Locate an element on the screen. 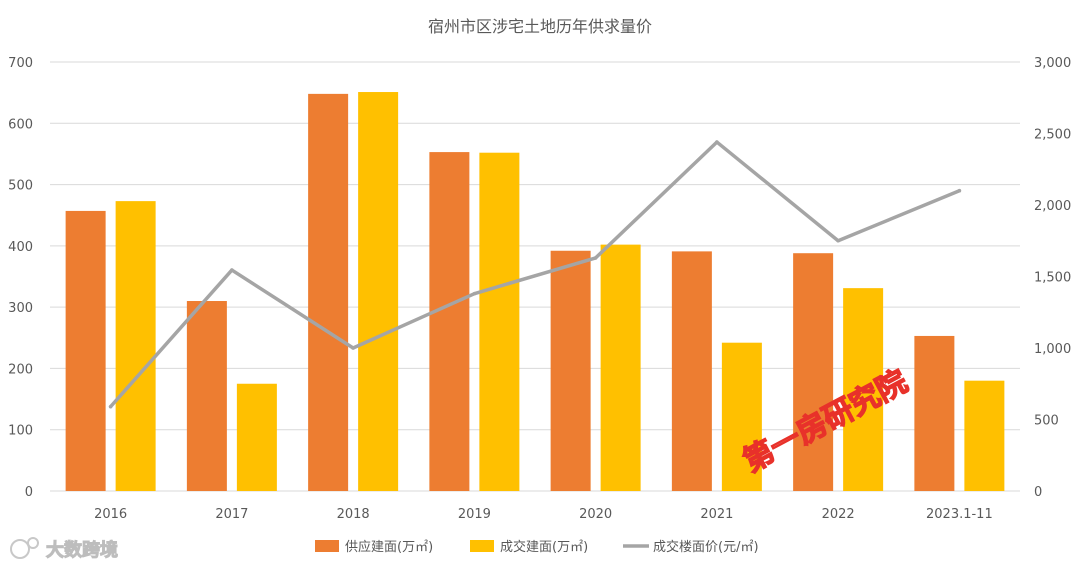  right-tick-label: 2,000 is located at coordinates (1052, 206).